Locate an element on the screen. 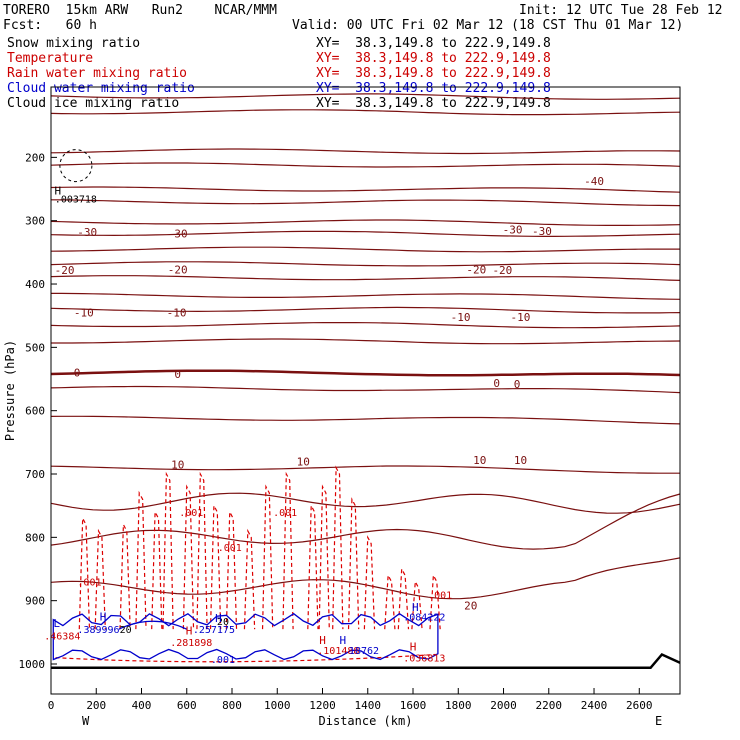 This screenshot has width=740, height=740. init-time: Init: 12 UTC Tue 28 Feb 12 is located at coordinates (621, 10).